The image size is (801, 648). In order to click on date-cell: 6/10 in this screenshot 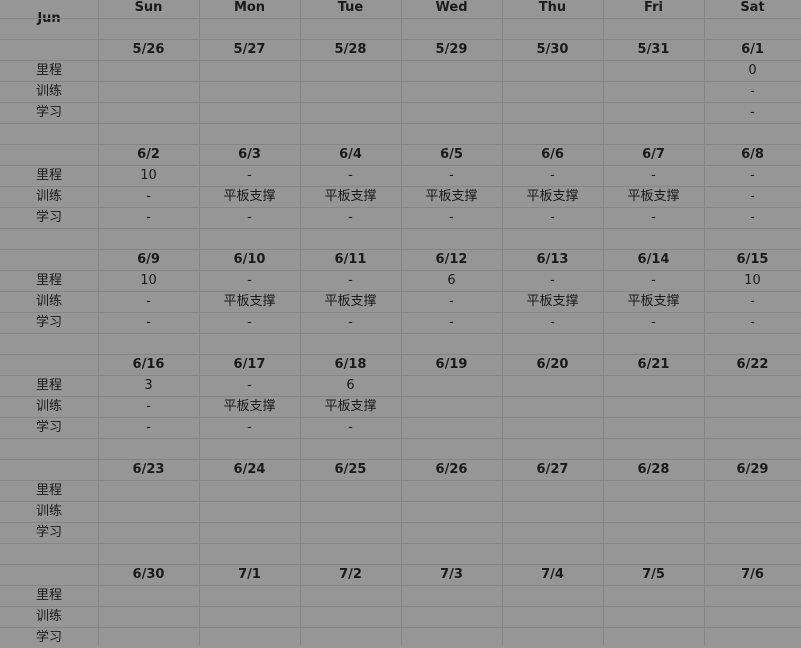, I will do `click(249, 259)`.